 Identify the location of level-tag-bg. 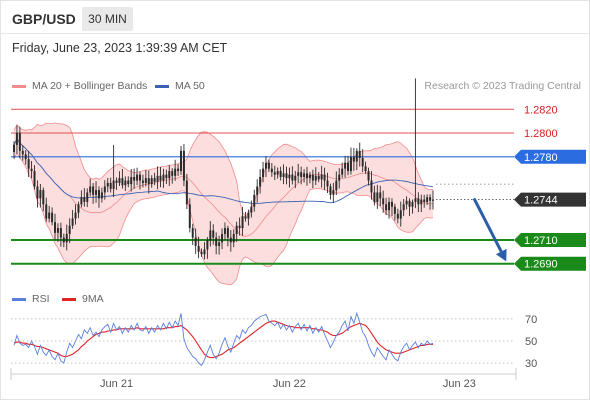
(550, 239).